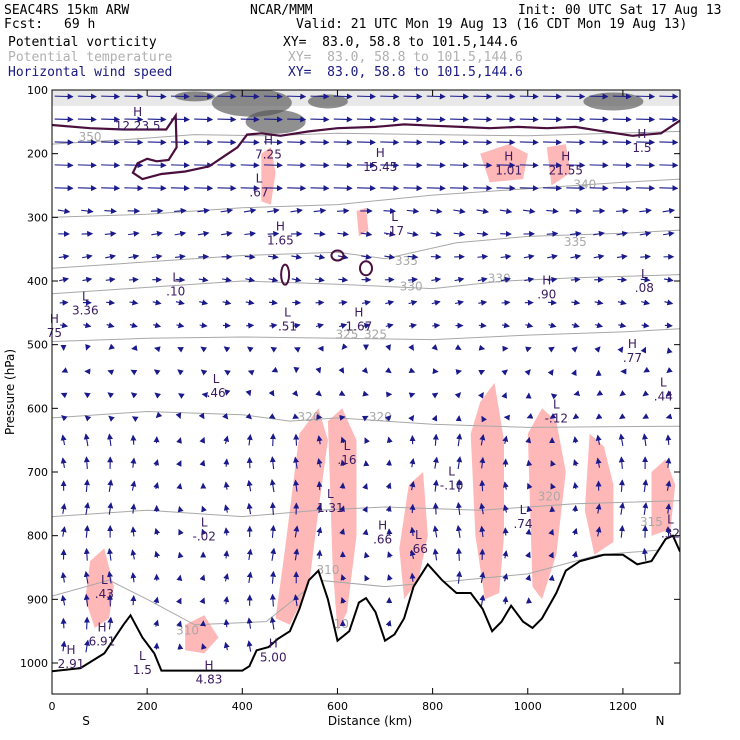 This screenshot has height=740, width=740. I want to click on extremum-value: 1.5, so click(641, 148).